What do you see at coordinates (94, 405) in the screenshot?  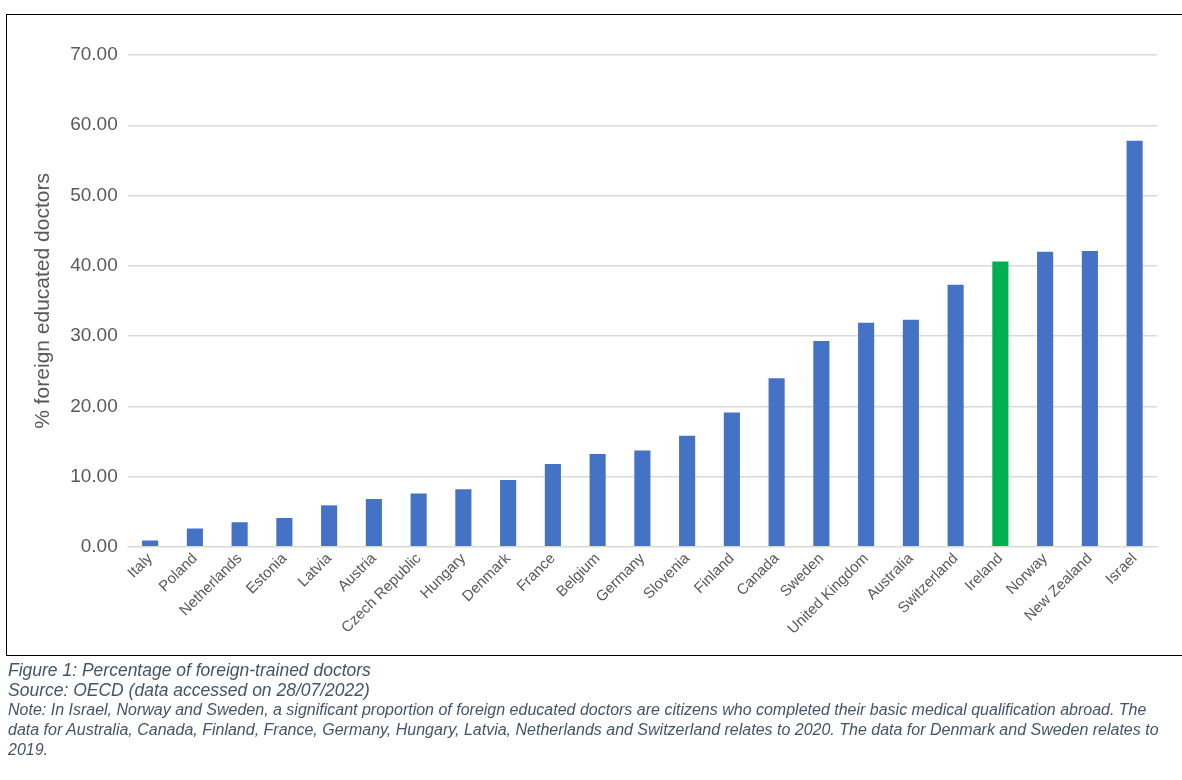 I see `y-tick-label: 20.00` at bounding box center [94, 405].